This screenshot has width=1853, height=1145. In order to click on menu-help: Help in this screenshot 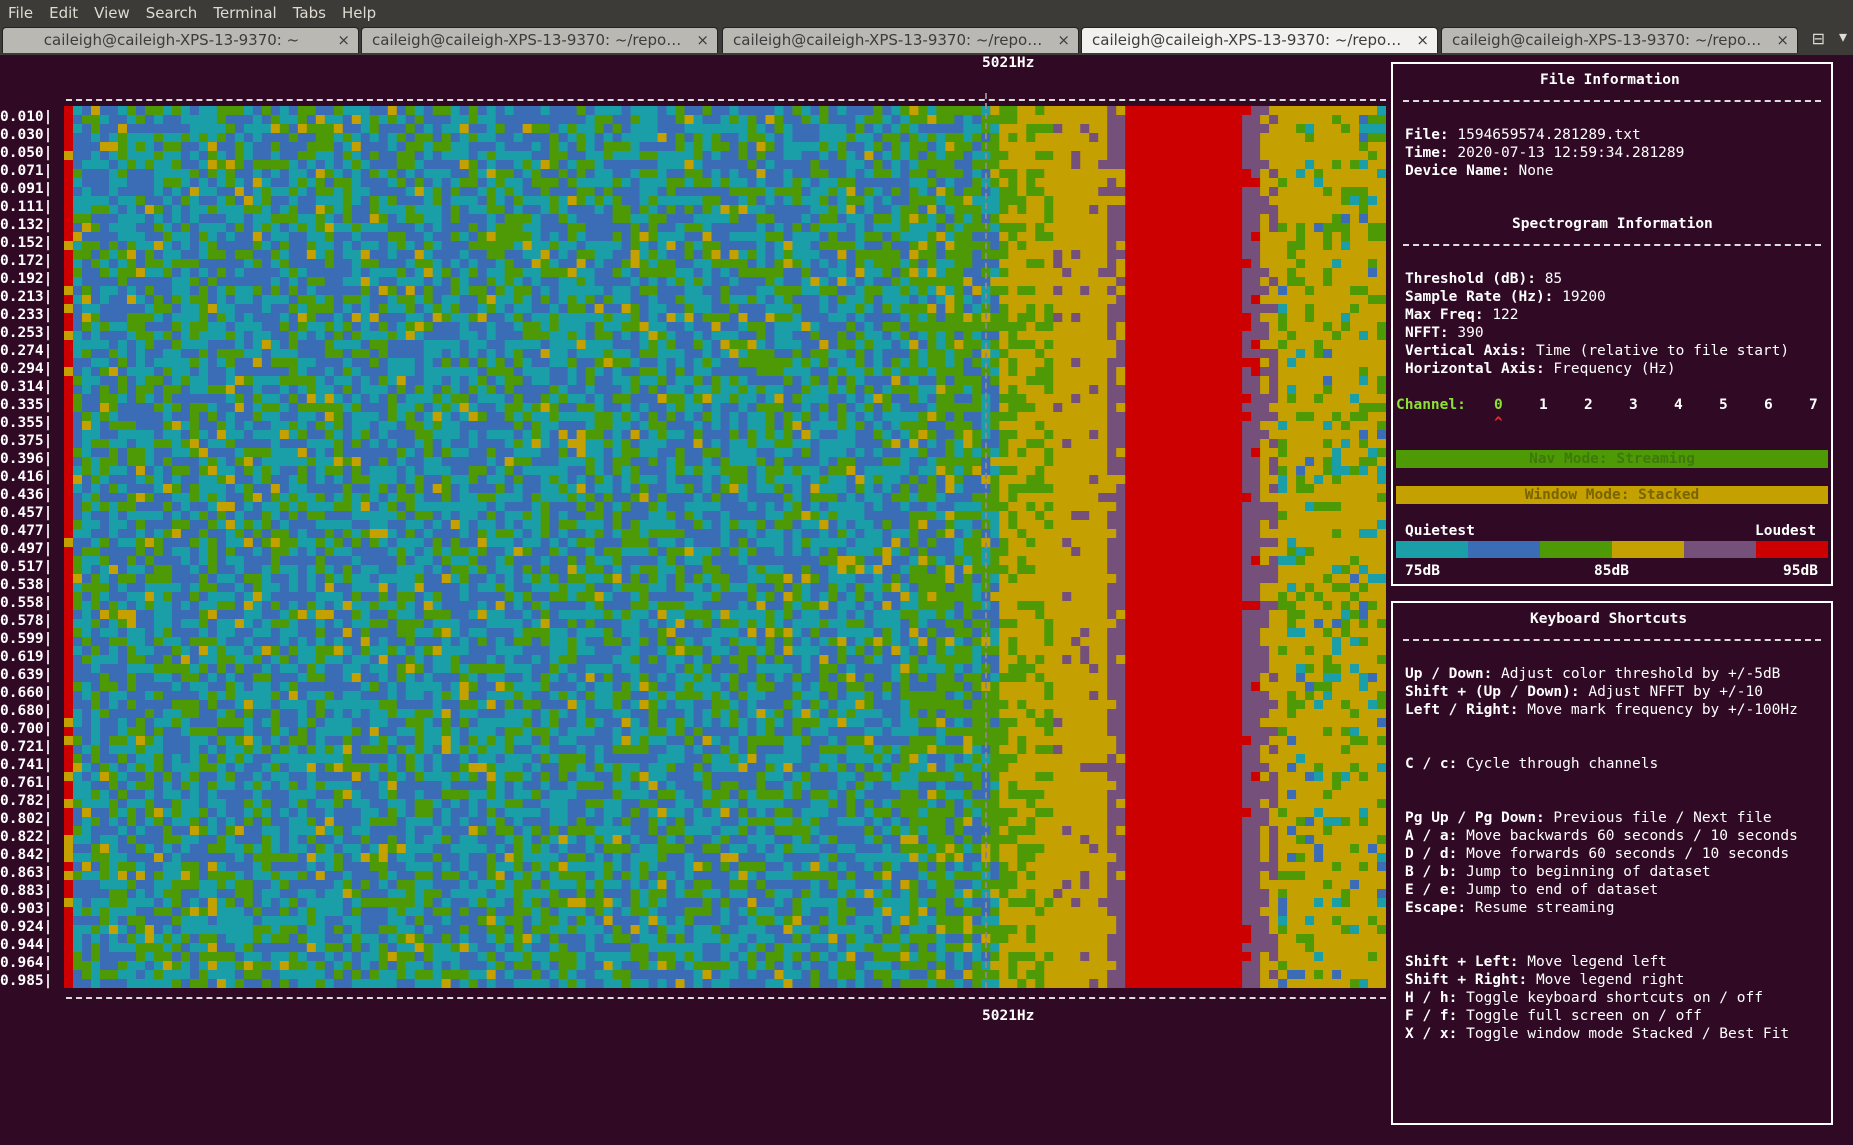, I will do `click(359, 13)`.